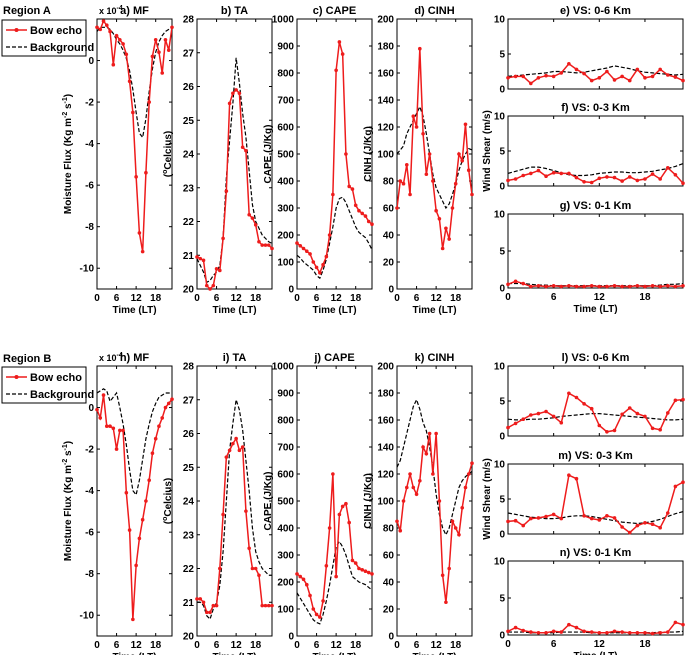 The image size is (685, 655). Describe the element at coordinates (62, 395) in the screenshot. I see `legend-background-label: Background` at that location.